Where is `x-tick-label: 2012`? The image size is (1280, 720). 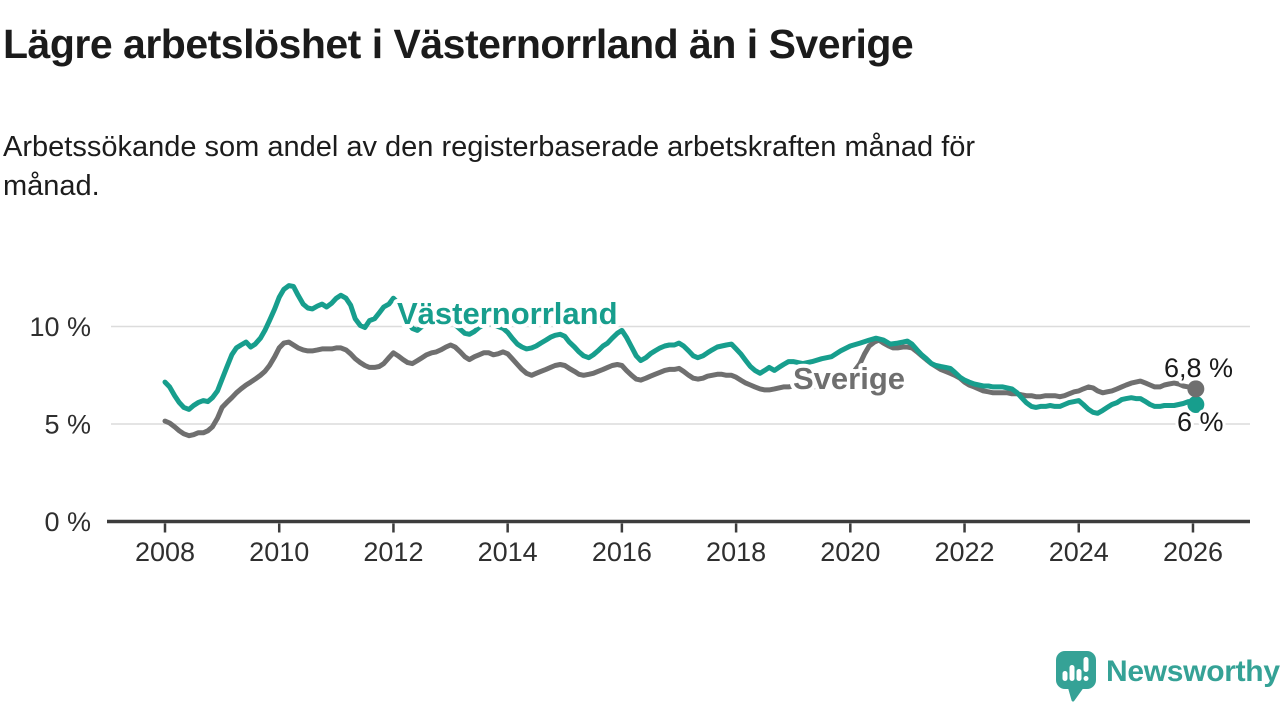
x-tick-label: 2012 is located at coordinates (393, 552).